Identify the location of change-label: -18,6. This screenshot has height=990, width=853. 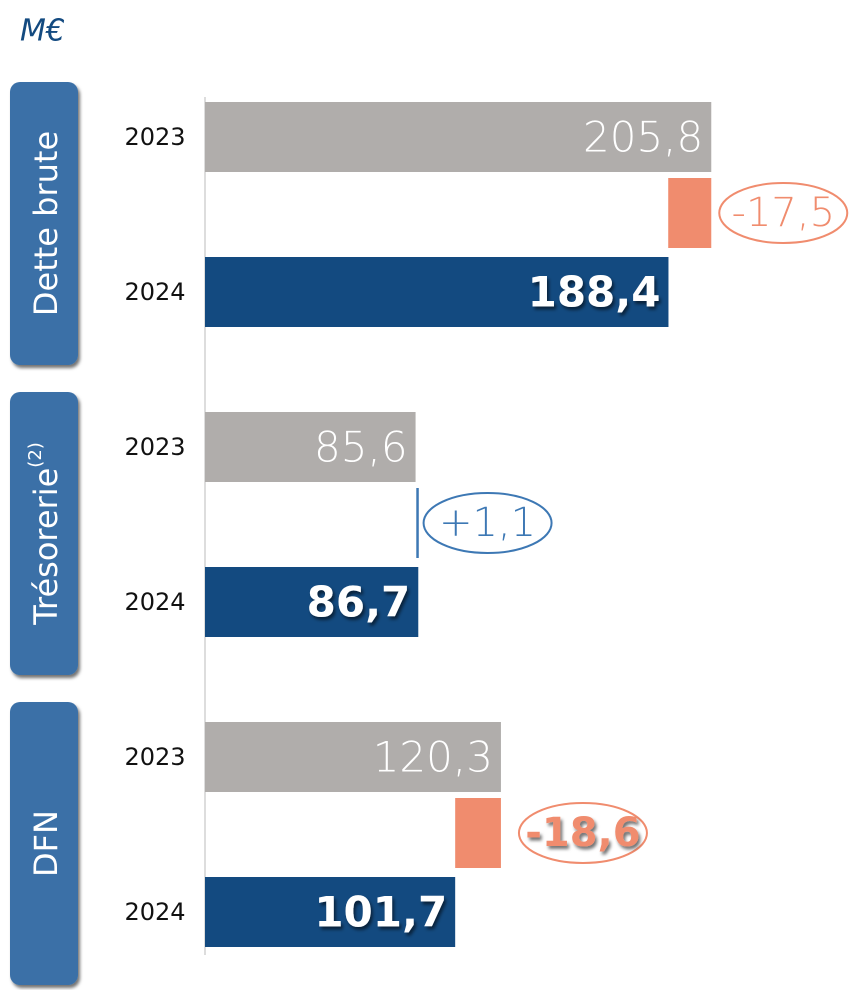
(582, 833).